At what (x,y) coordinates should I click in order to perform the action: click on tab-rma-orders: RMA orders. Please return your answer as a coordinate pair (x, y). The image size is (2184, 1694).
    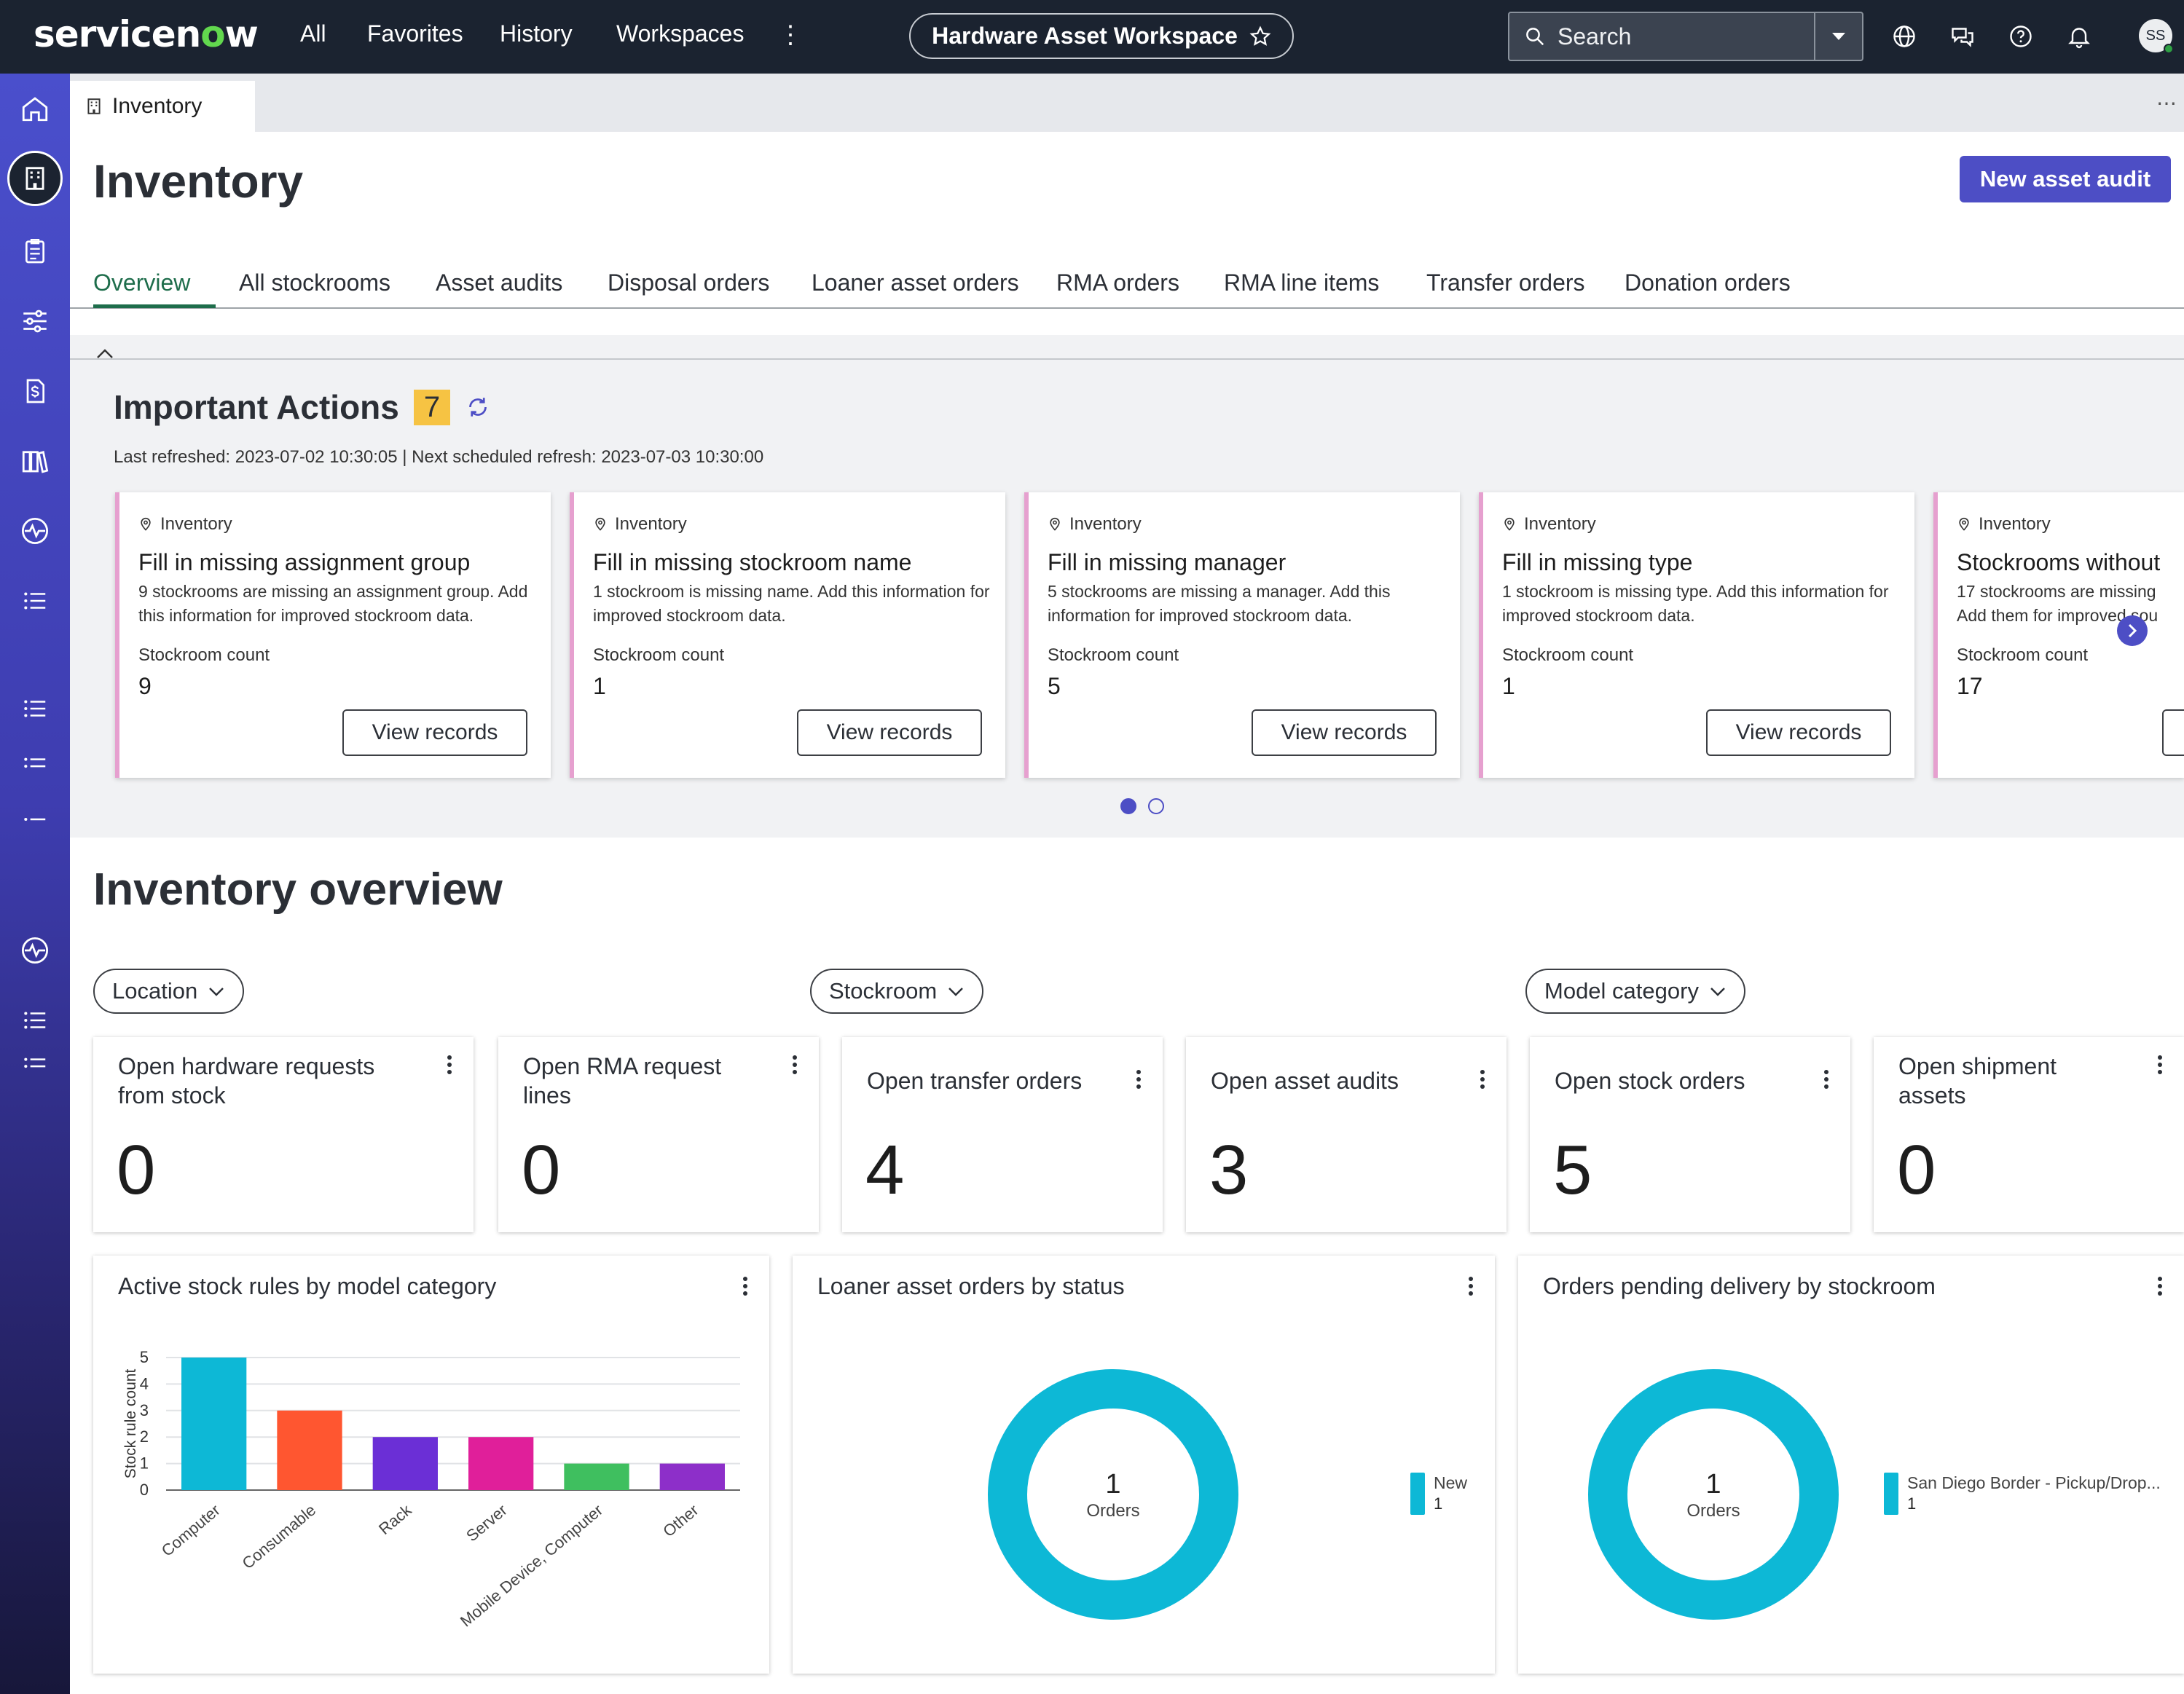
    Looking at the image, I should click on (1117, 282).